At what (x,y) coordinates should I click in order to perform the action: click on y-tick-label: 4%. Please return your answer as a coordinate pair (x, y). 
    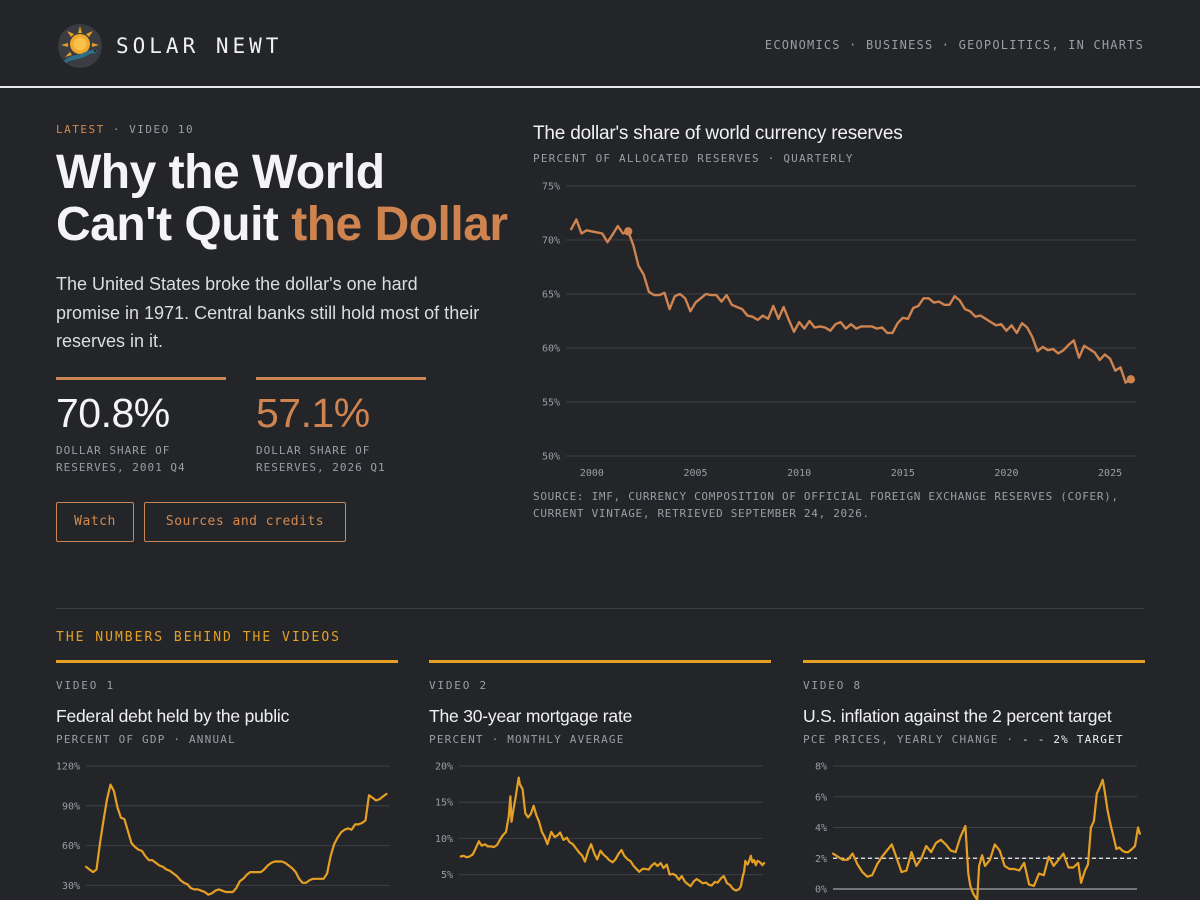
    Looking at the image, I should click on (821, 828).